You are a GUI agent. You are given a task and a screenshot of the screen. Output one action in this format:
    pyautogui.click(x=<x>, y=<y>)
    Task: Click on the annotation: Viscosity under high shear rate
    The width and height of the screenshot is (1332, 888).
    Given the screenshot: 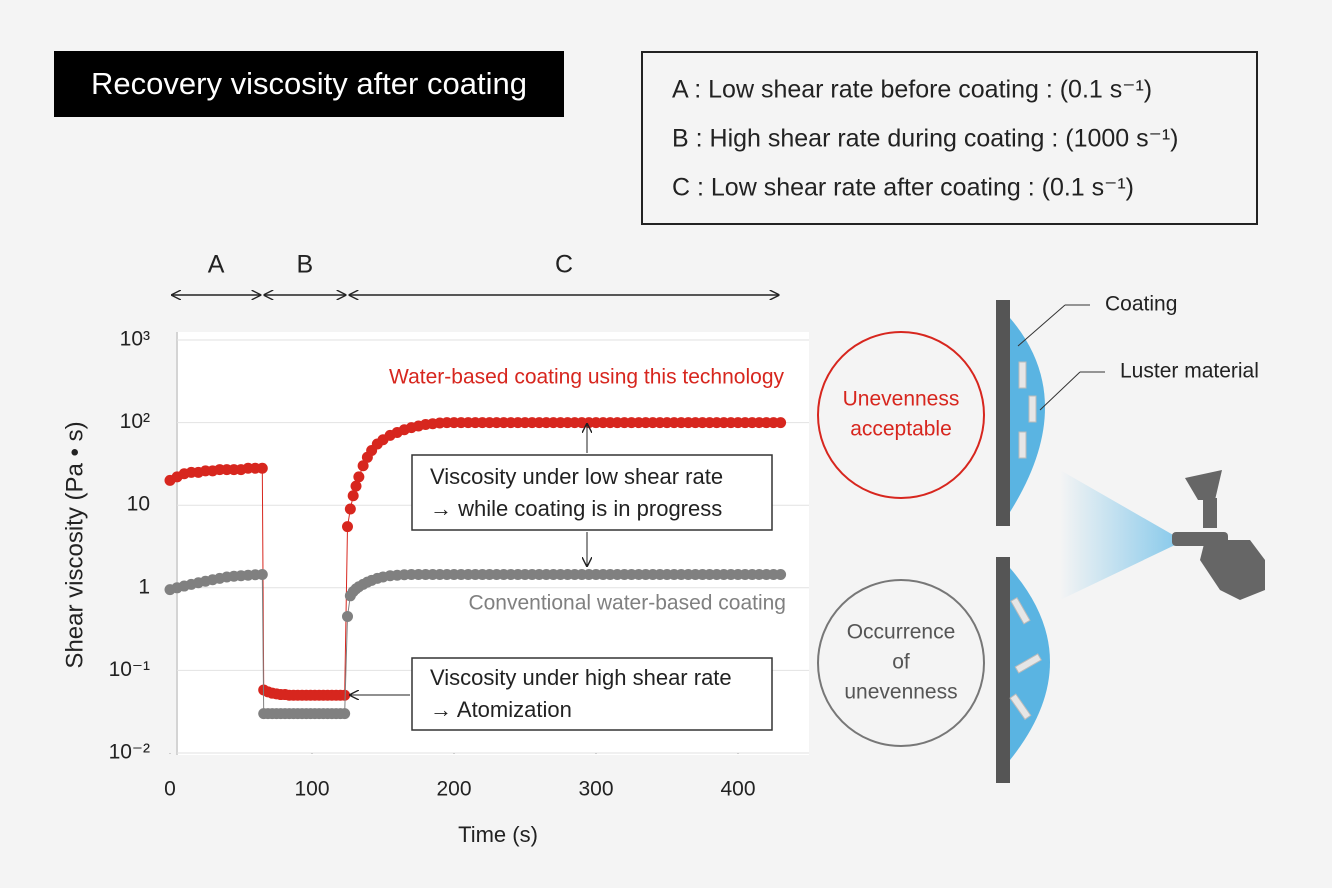 What is the action you would take?
    pyautogui.click(x=581, y=677)
    